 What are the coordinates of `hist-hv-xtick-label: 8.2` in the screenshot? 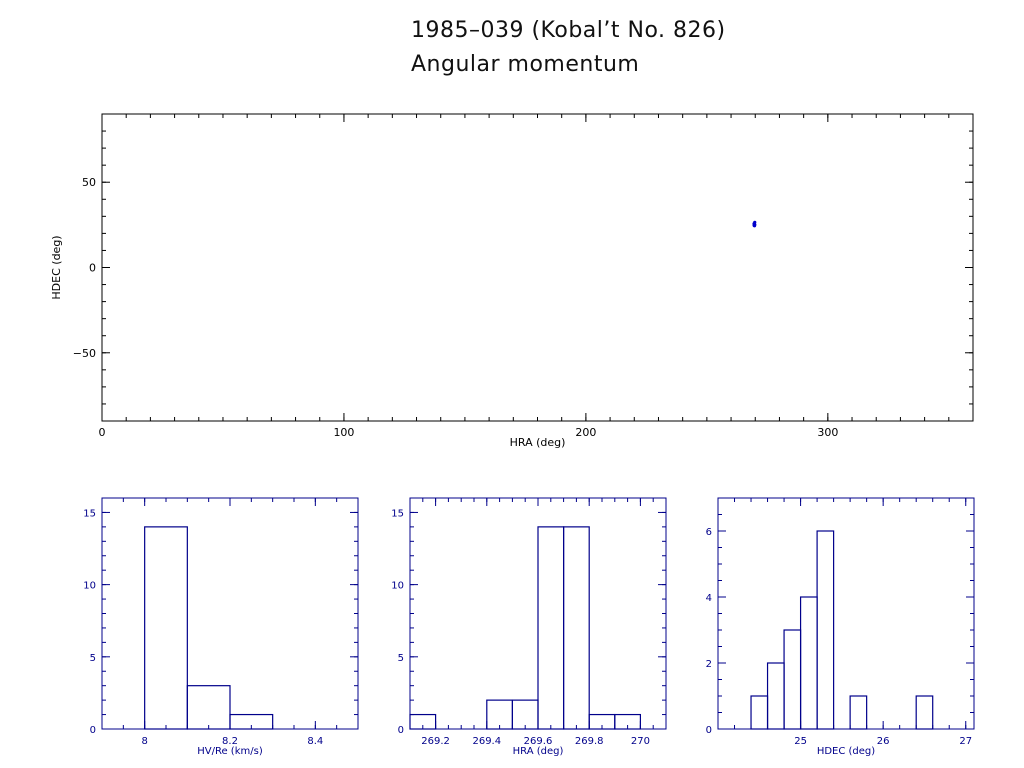 It's located at (230, 741).